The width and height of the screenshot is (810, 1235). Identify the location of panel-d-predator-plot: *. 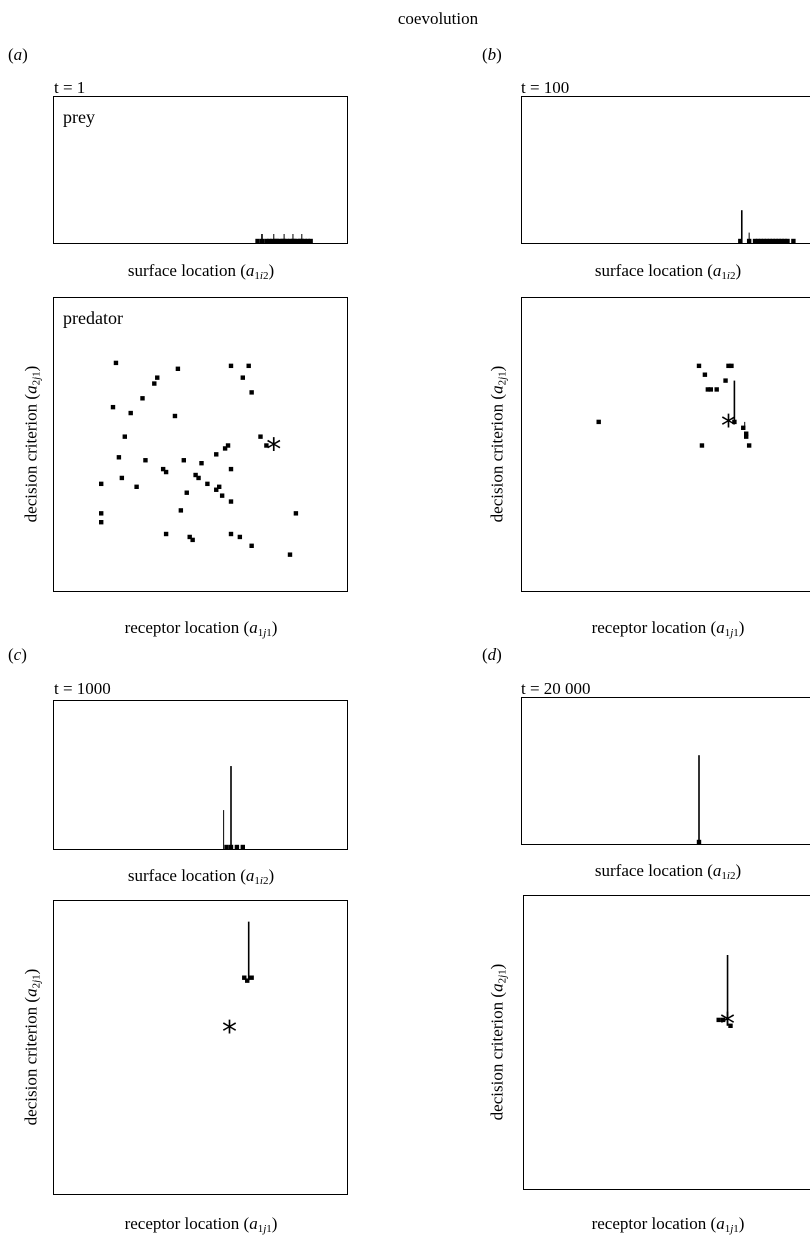
(666, 1042).